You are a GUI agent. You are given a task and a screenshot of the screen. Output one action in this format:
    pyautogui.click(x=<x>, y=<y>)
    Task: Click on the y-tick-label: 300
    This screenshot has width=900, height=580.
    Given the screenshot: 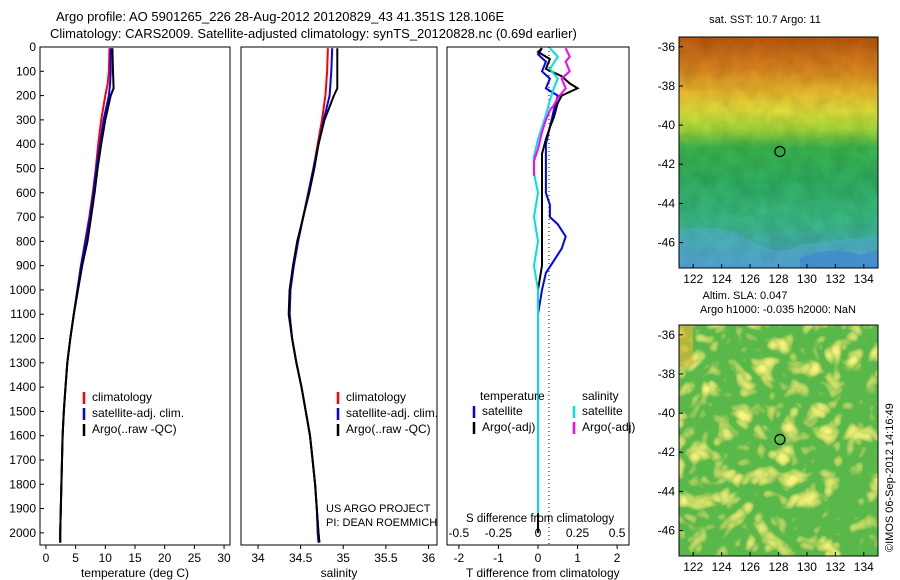 What is the action you would take?
    pyautogui.click(x=26, y=120)
    